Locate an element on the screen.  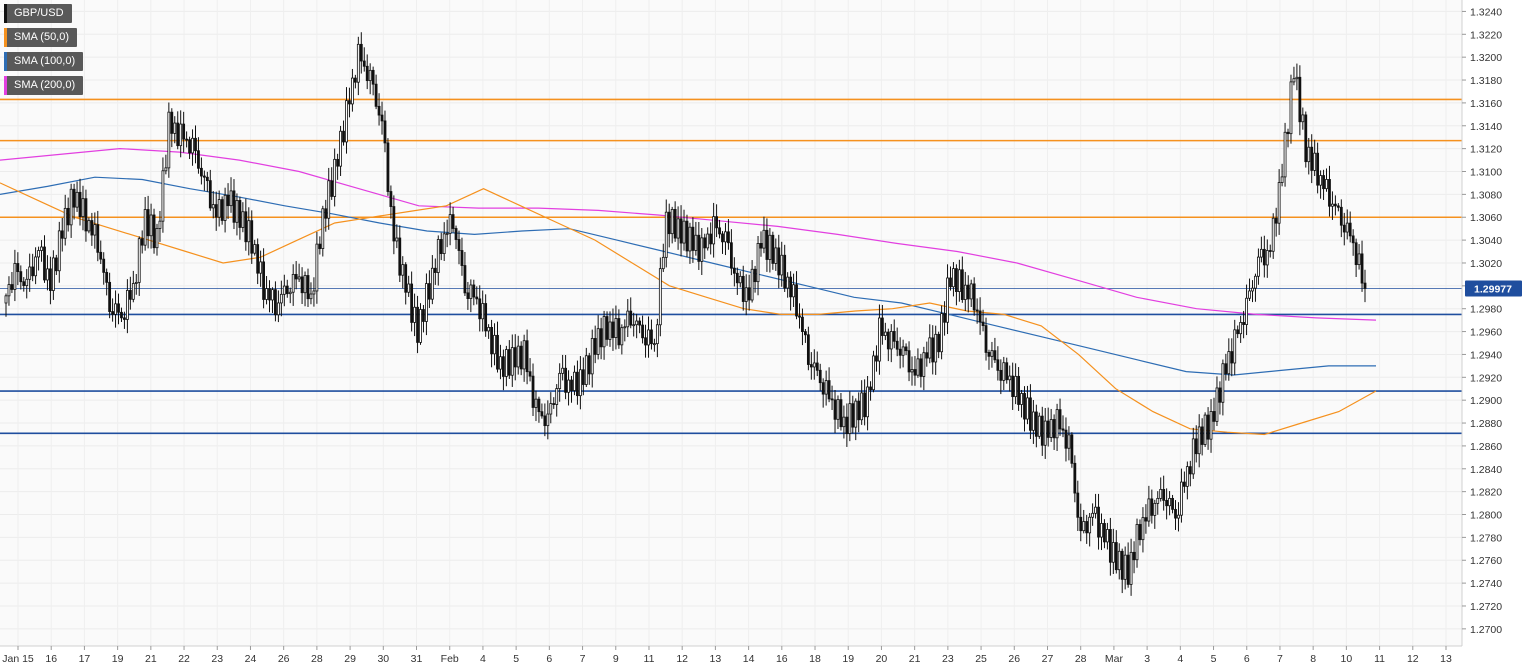
legend-label: GBP/USD is located at coordinates (39, 13).